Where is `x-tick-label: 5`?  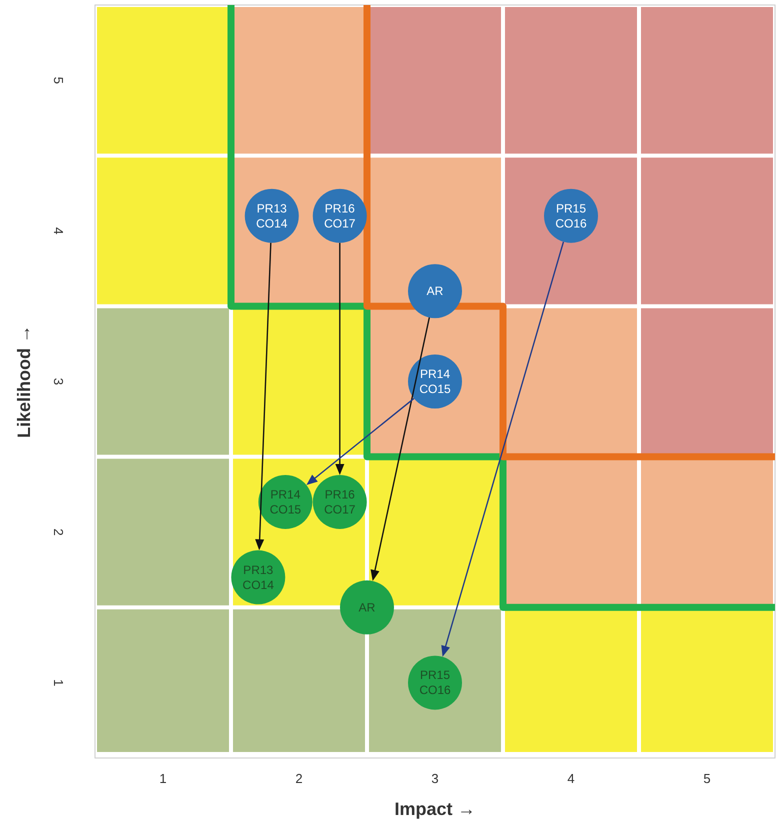
x-tick-label: 5 is located at coordinates (707, 778).